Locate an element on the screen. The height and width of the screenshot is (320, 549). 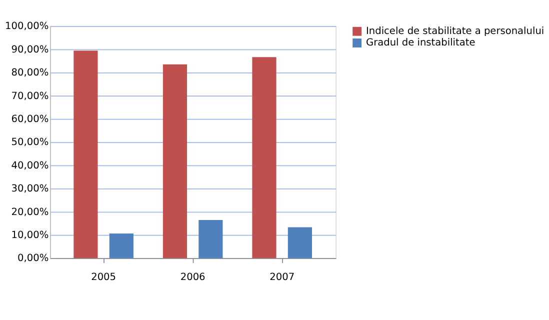
y-tick-label: 80,00% is located at coordinates (30, 73).